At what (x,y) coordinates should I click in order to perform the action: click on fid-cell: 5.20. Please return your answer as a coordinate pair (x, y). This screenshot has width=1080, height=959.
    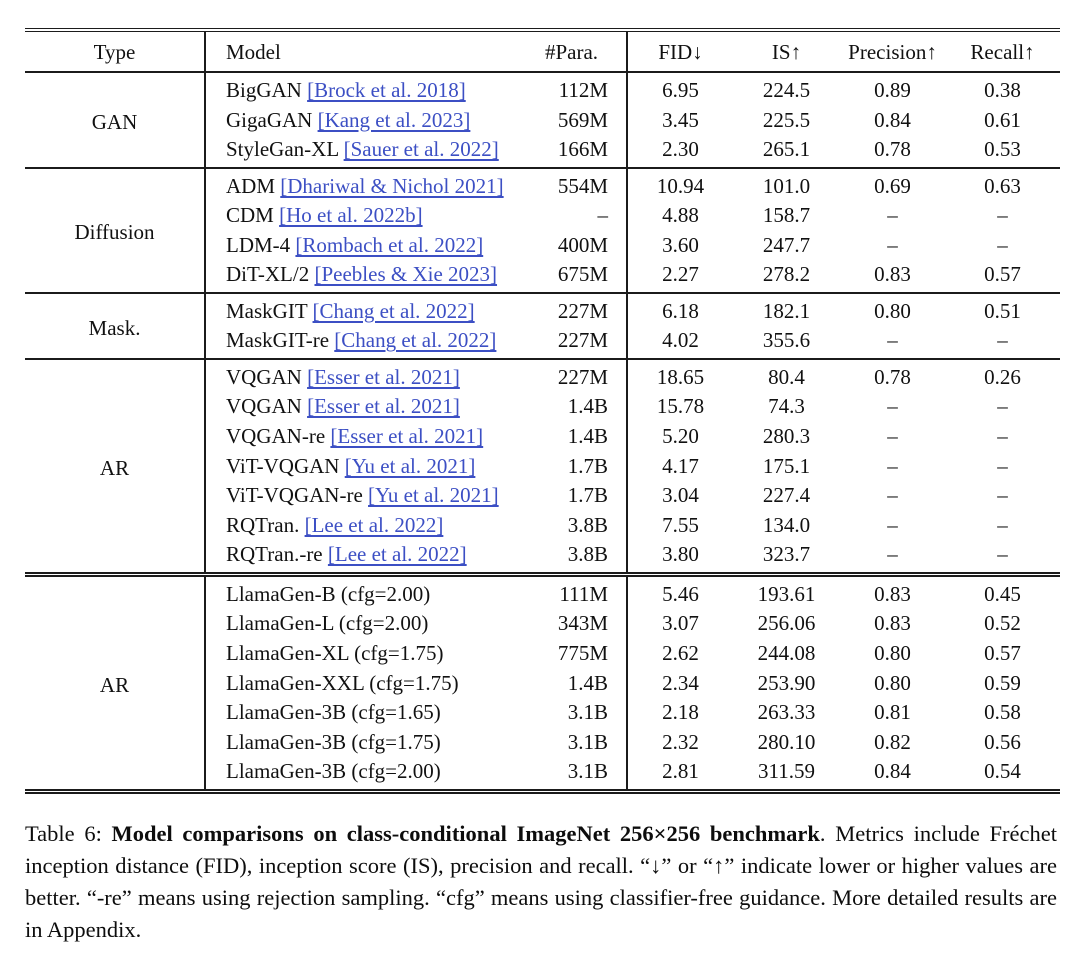
    Looking at the image, I should click on (679, 436).